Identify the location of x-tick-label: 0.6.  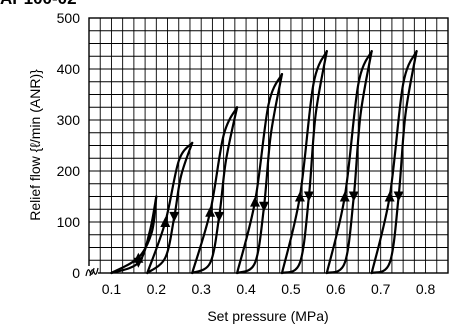
(336, 289).